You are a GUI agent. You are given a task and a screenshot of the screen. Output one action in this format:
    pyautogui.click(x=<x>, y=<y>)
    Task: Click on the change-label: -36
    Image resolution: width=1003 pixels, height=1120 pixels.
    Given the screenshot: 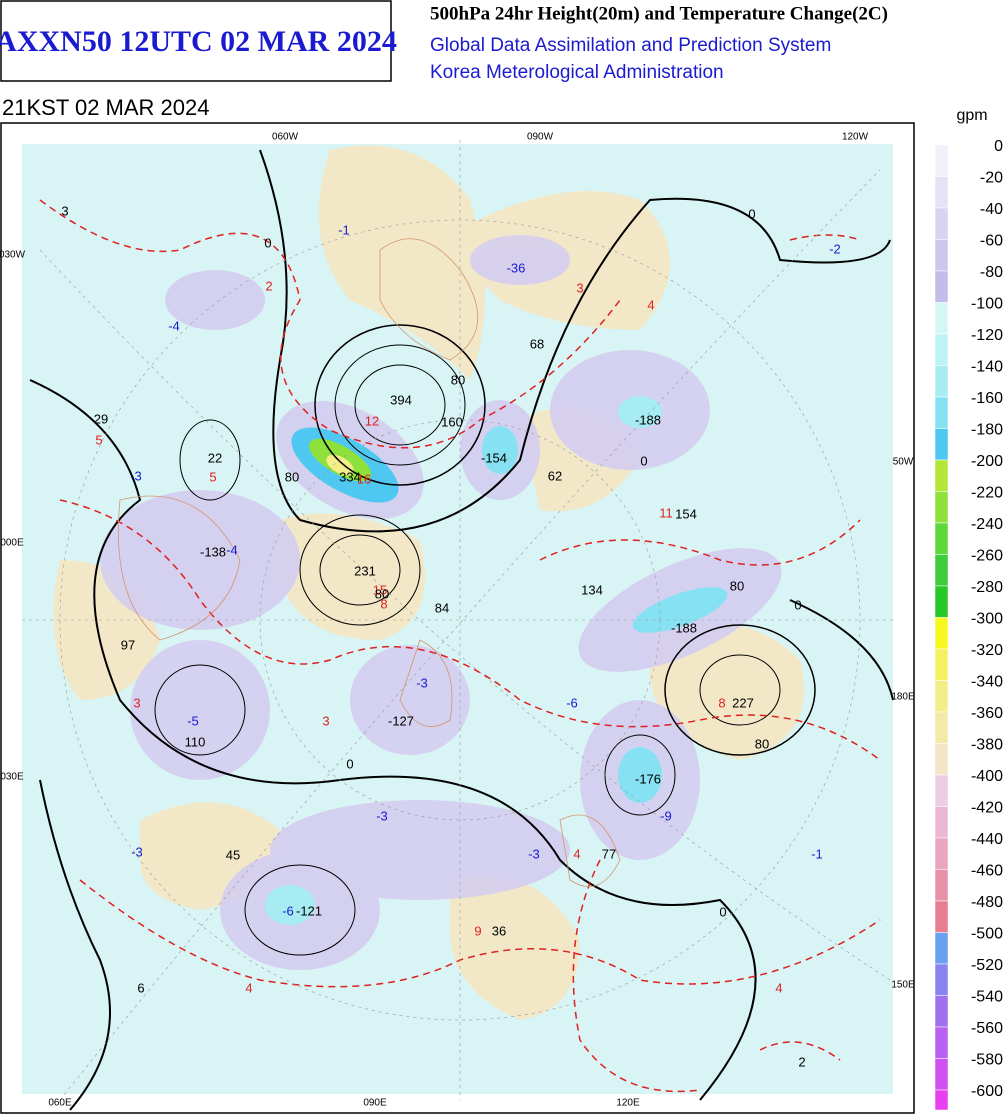 What is the action you would take?
    pyautogui.click(x=516, y=267)
    